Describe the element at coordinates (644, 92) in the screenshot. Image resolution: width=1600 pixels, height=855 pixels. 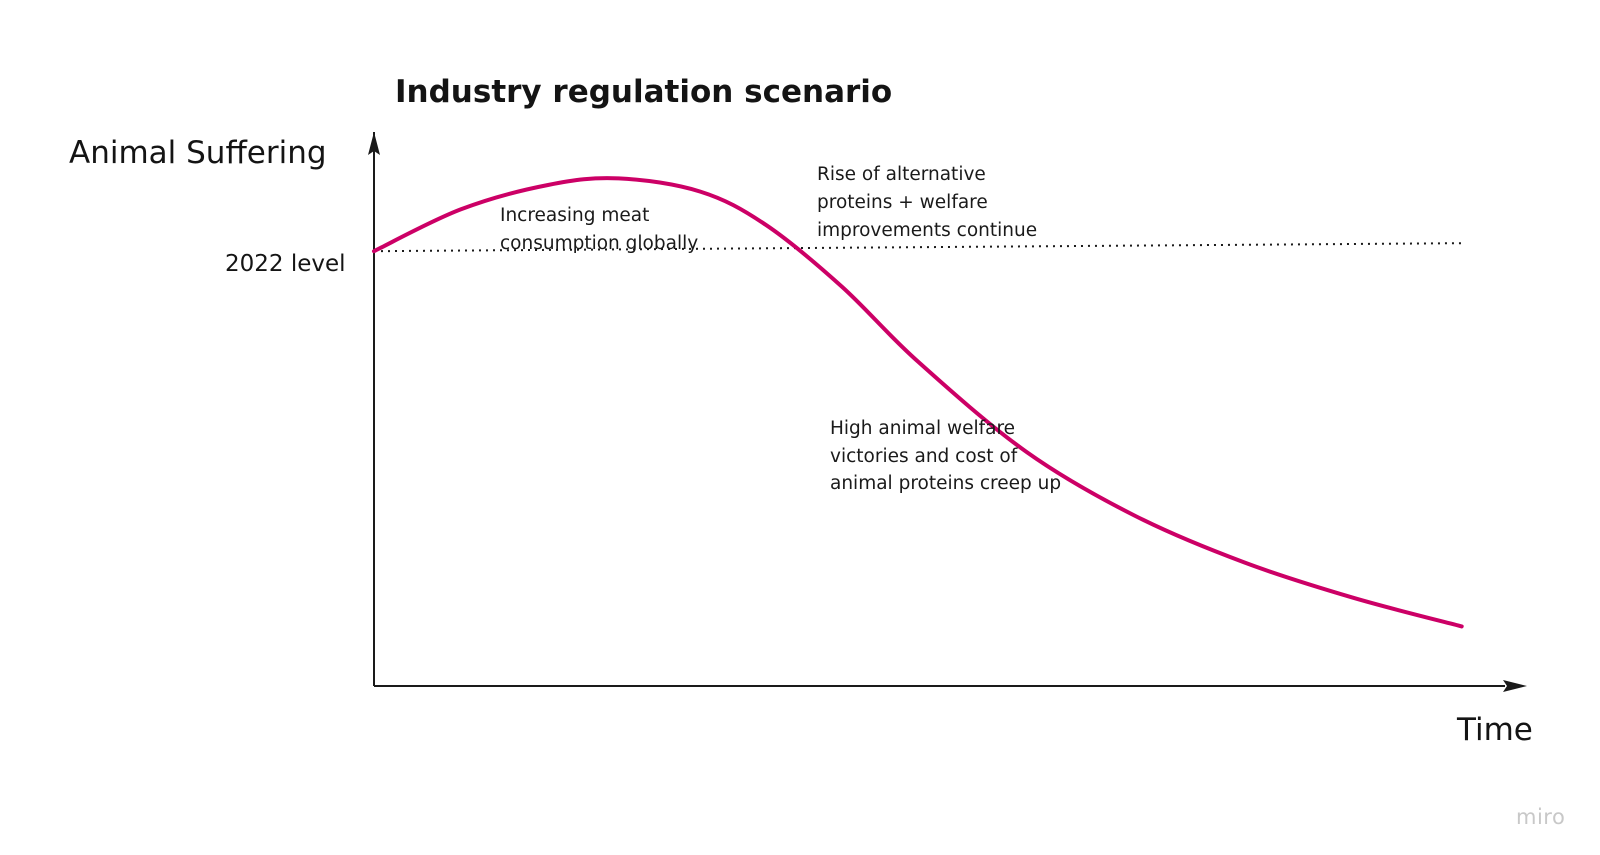
I see `chart-title: Industry regulation scenario` at that location.